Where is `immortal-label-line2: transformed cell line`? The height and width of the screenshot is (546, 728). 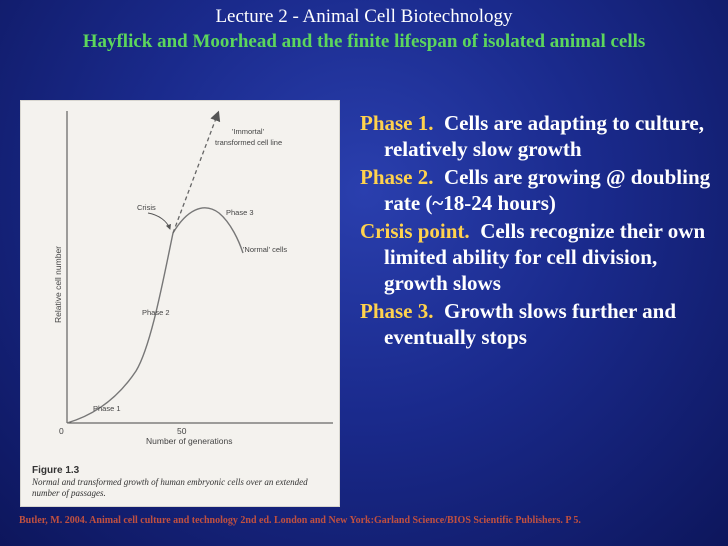 immortal-label-line2: transformed cell line is located at coordinates (248, 142).